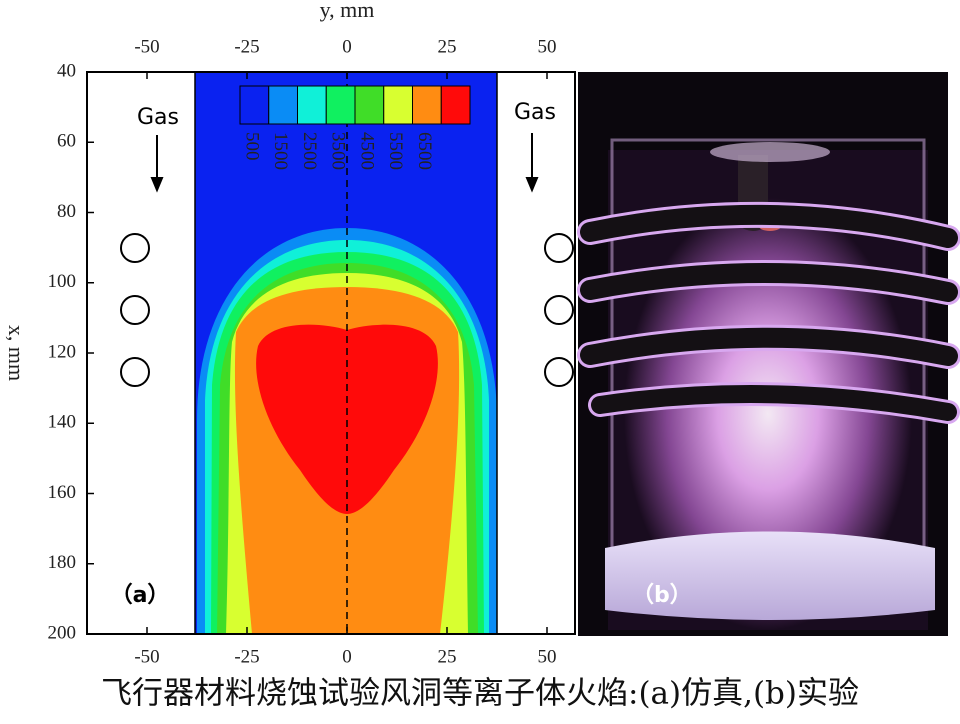 Image resolution: width=960 pixels, height=724 pixels. What do you see at coordinates (309, 151) in the screenshot?
I see `colorbar-label: 2500` at bounding box center [309, 151].